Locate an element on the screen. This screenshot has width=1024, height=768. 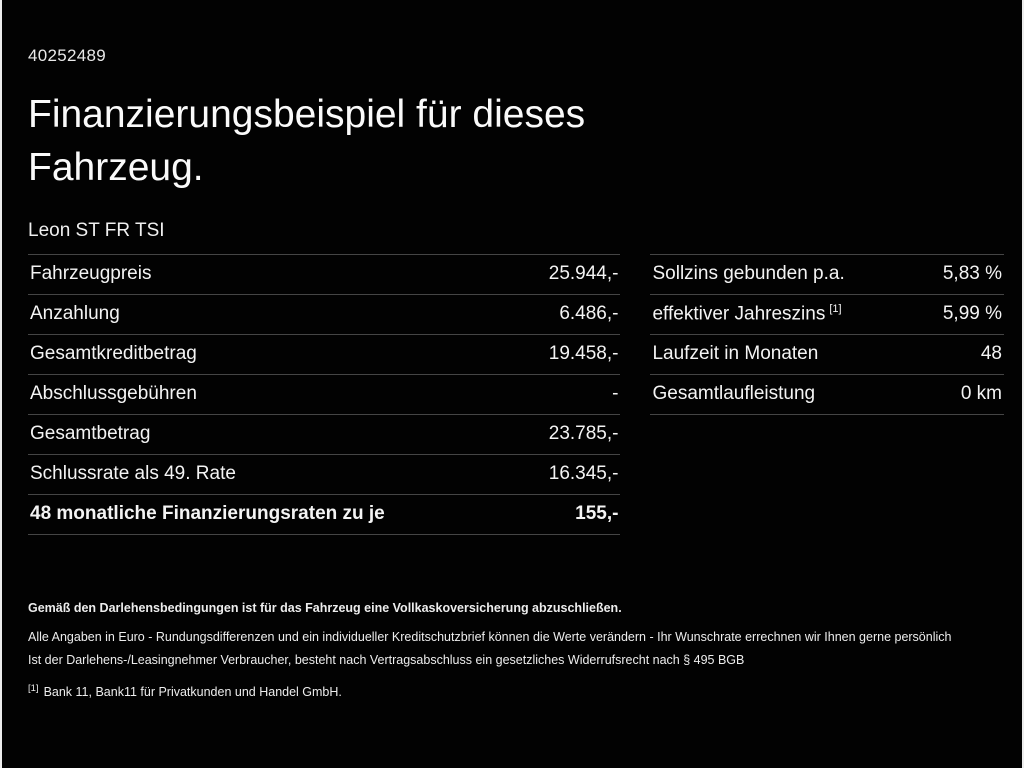
row-value: 23.785,- is located at coordinates (583, 433).